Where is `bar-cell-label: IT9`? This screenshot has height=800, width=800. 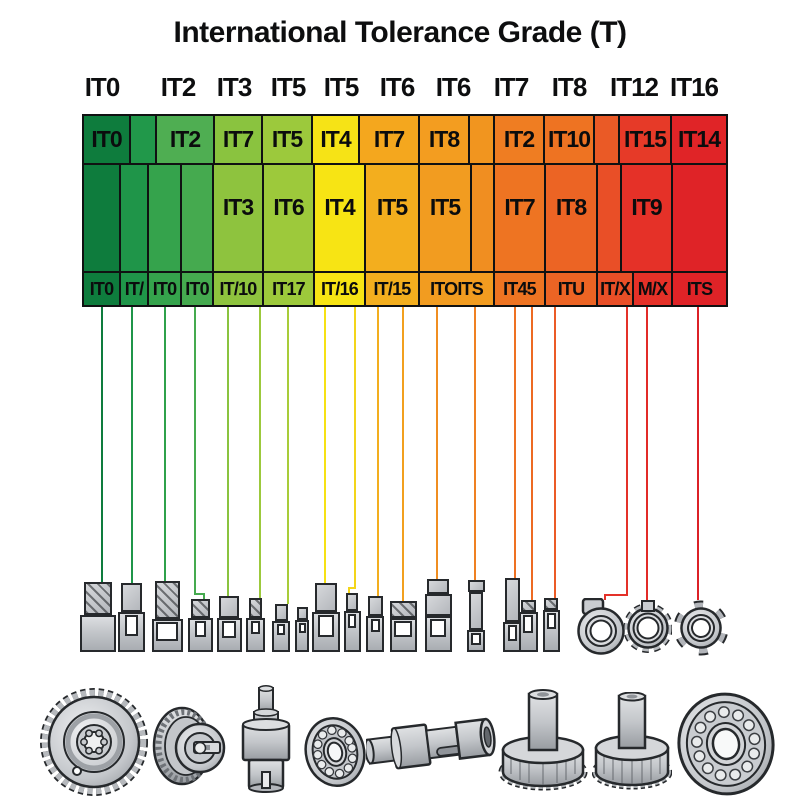 bar-cell-label: IT9 is located at coordinates (646, 206).